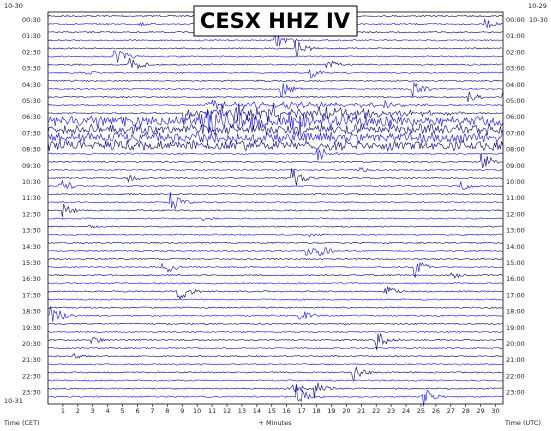 This screenshot has height=431, width=551. I want to click on time-label: 00:30, so click(31, 20).